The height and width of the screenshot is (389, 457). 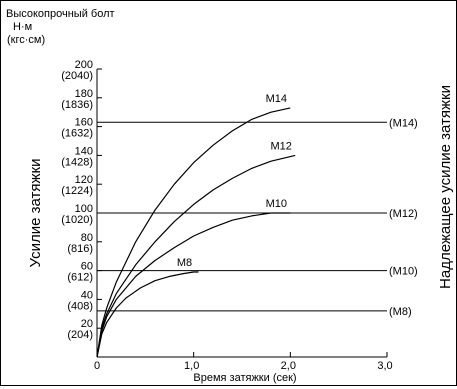 What do you see at coordinates (280, 146) in the screenshot?
I see `series-label-m12: M12` at bounding box center [280, 146].